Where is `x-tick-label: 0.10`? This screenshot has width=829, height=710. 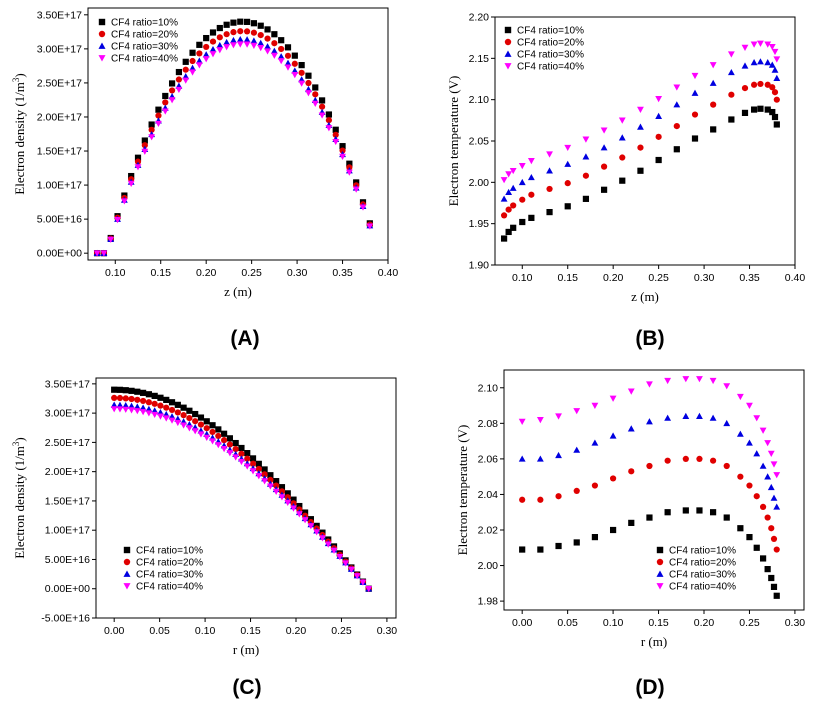
x-tick-label: 0.10 is located at coordinates (205, 631).